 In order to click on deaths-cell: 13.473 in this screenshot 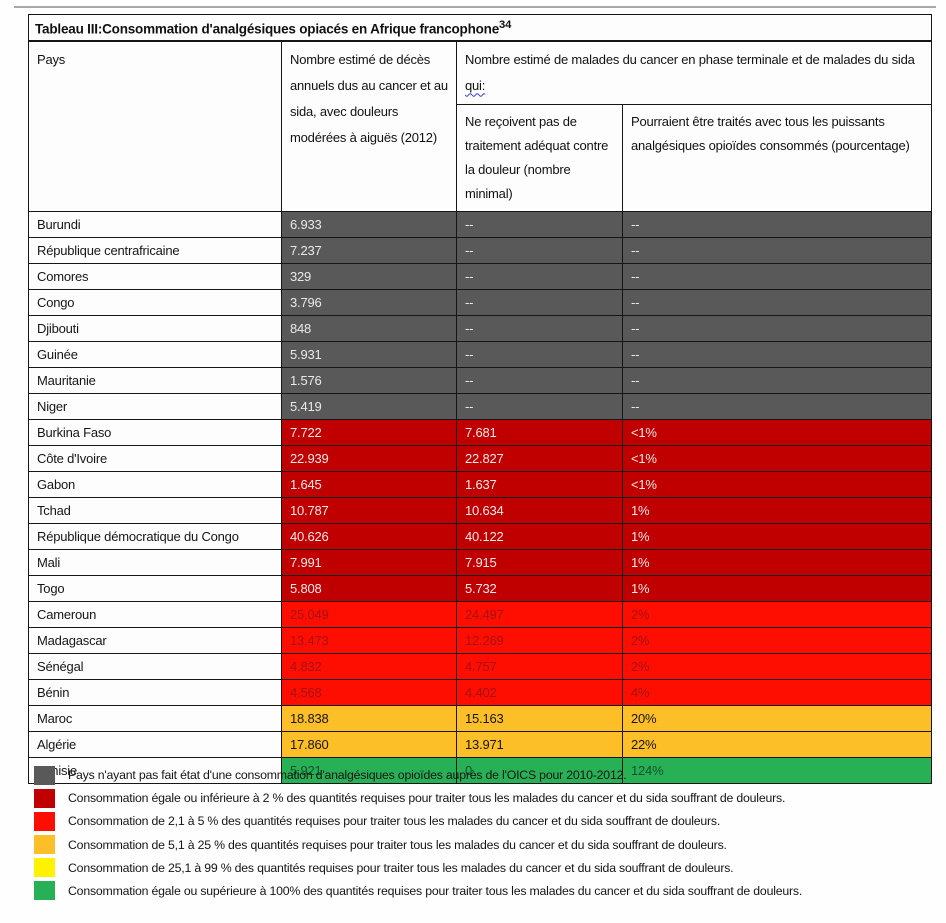, I will do `click(369, 640)`.